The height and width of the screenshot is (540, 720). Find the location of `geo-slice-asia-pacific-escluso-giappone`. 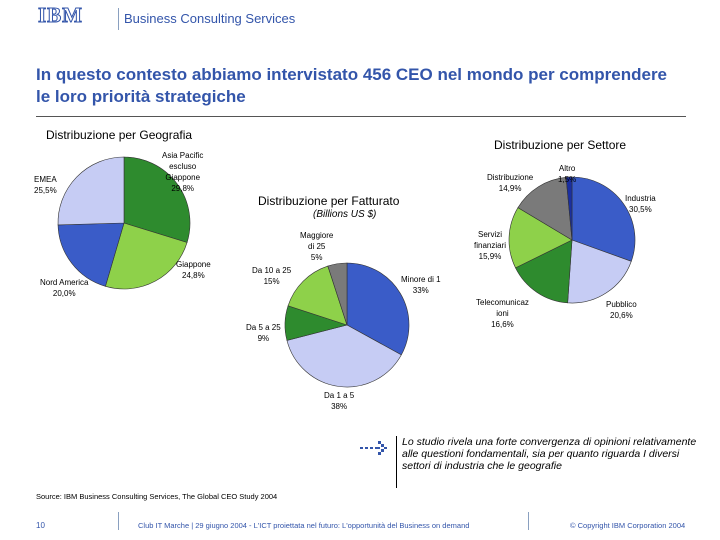

geo-slice-asia-pacific-escluso-giappone is located at coordinates (157, 199).